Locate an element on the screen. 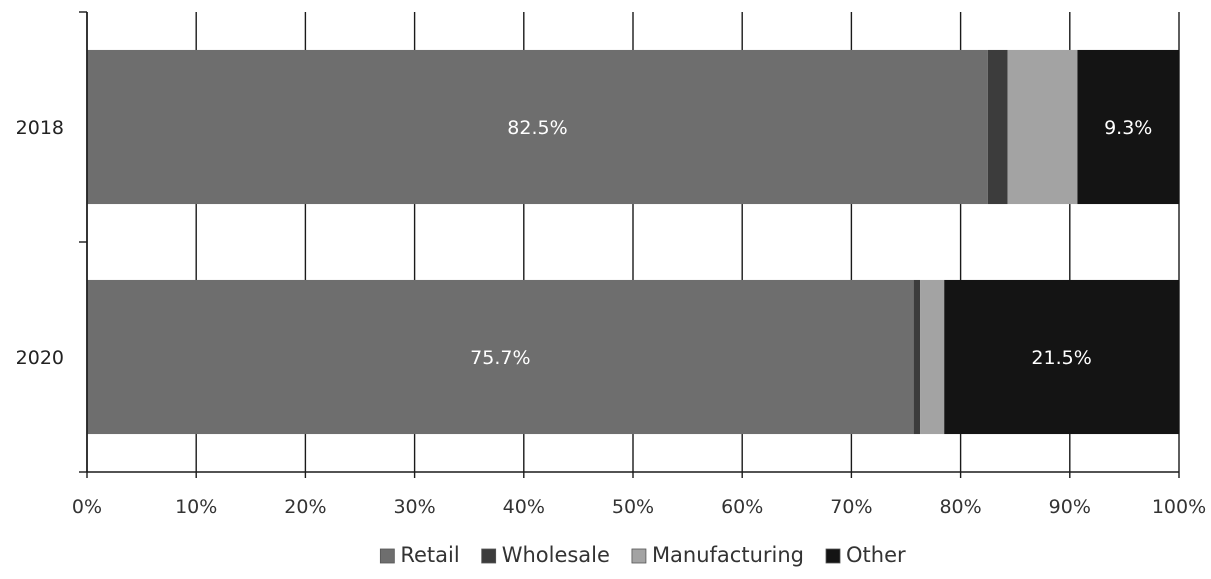 The width and height of the screenshot is (1211, 579). x-tick-label-0: 0% is located at coordinates (87, 507).